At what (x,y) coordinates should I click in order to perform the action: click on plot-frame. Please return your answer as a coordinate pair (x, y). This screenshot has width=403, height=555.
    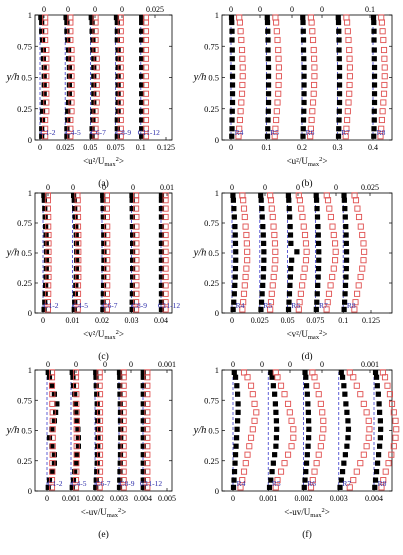
    Looking at the image, I should click on (103, 77).